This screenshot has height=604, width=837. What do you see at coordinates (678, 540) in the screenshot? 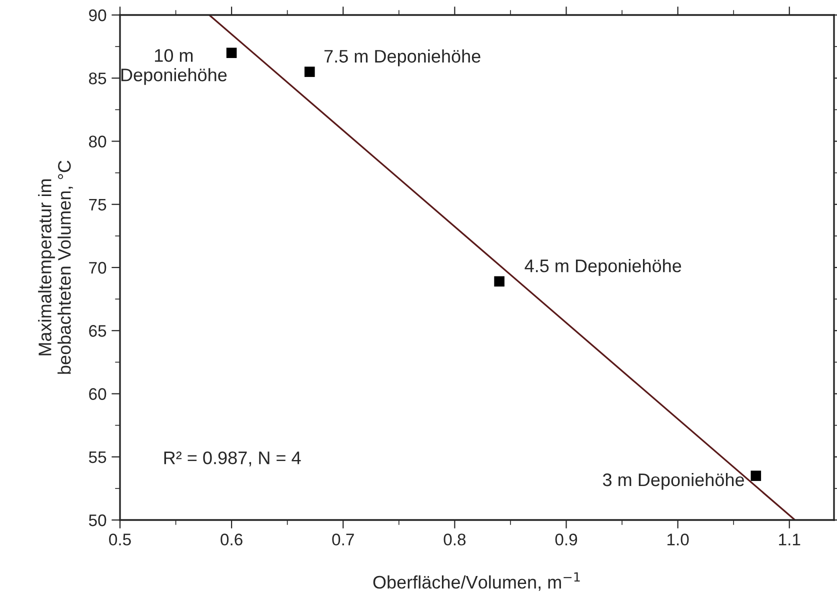
I see `x-tick-label: 1.0` at bounding box center [678, 540].